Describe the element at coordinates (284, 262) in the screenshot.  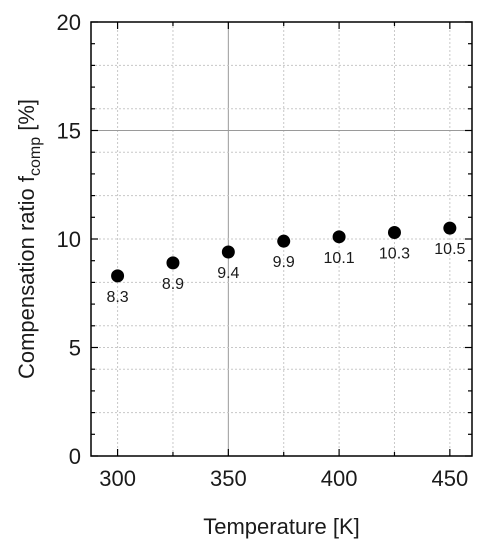
I see `data-label: 9.9` at that location.